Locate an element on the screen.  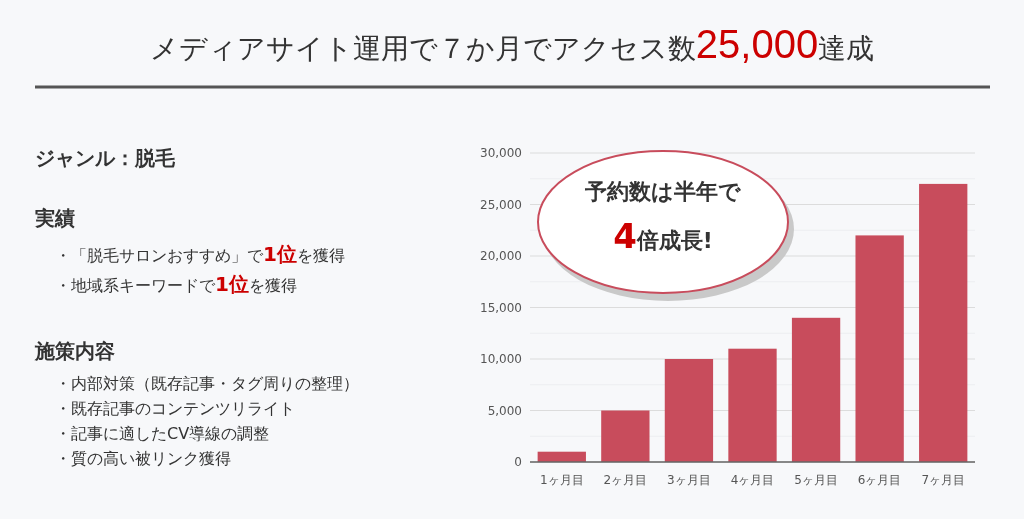
text: ・質の高い被リンク獲得 is located at coordinates (143, 459).